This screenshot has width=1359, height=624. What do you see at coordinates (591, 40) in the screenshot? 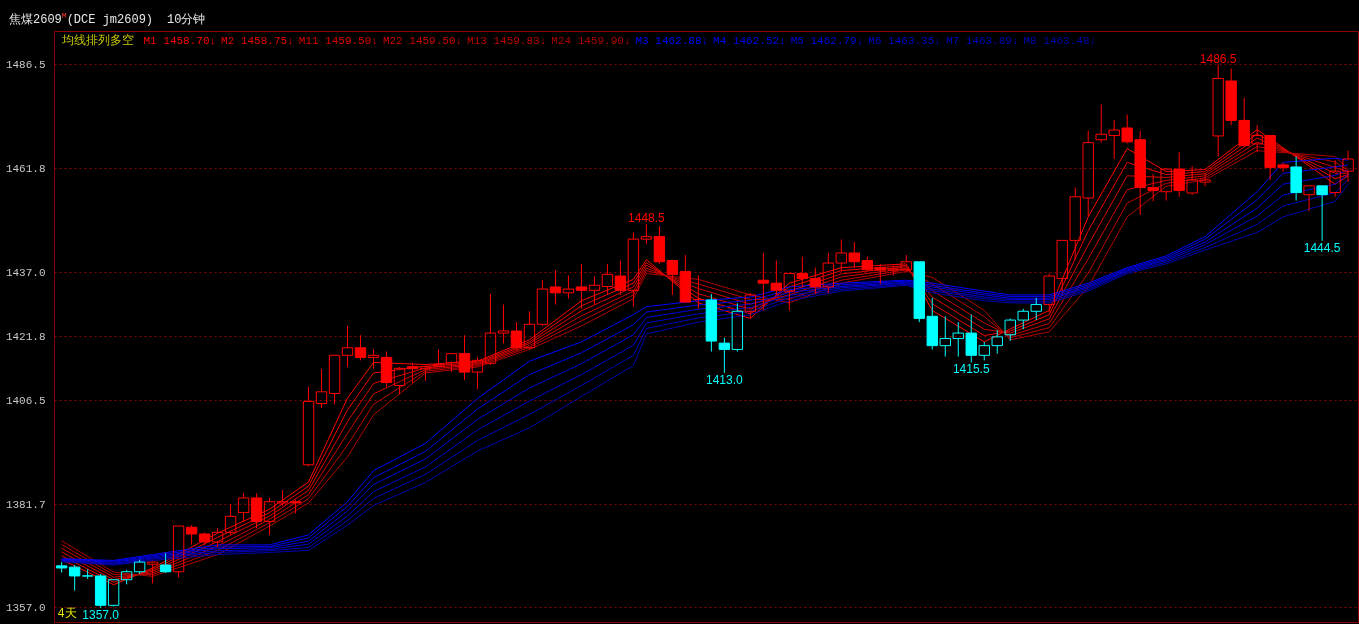
I see `text: M24 1459.90↓` at bounding box center [591, 40].